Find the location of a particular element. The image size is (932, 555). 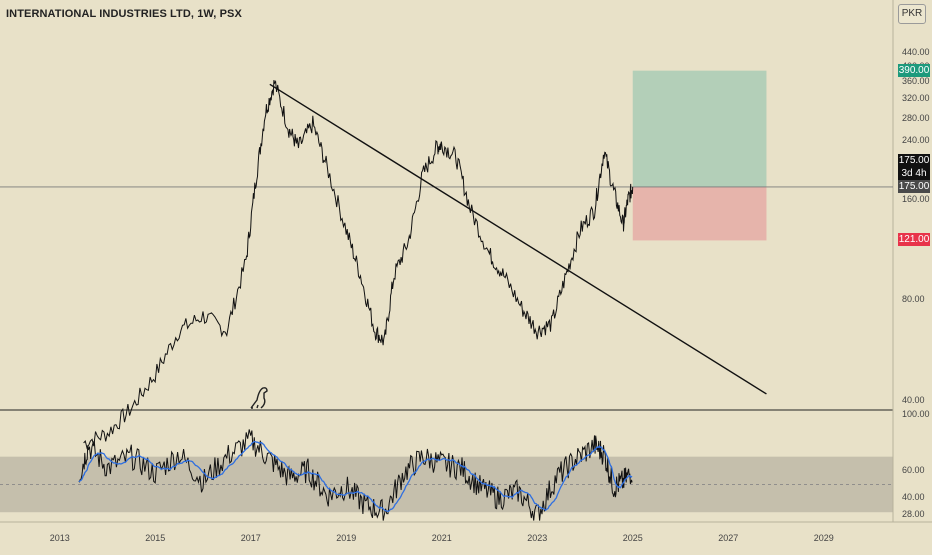

time-tick-label: 2019 is located at coordinates (346, 538).